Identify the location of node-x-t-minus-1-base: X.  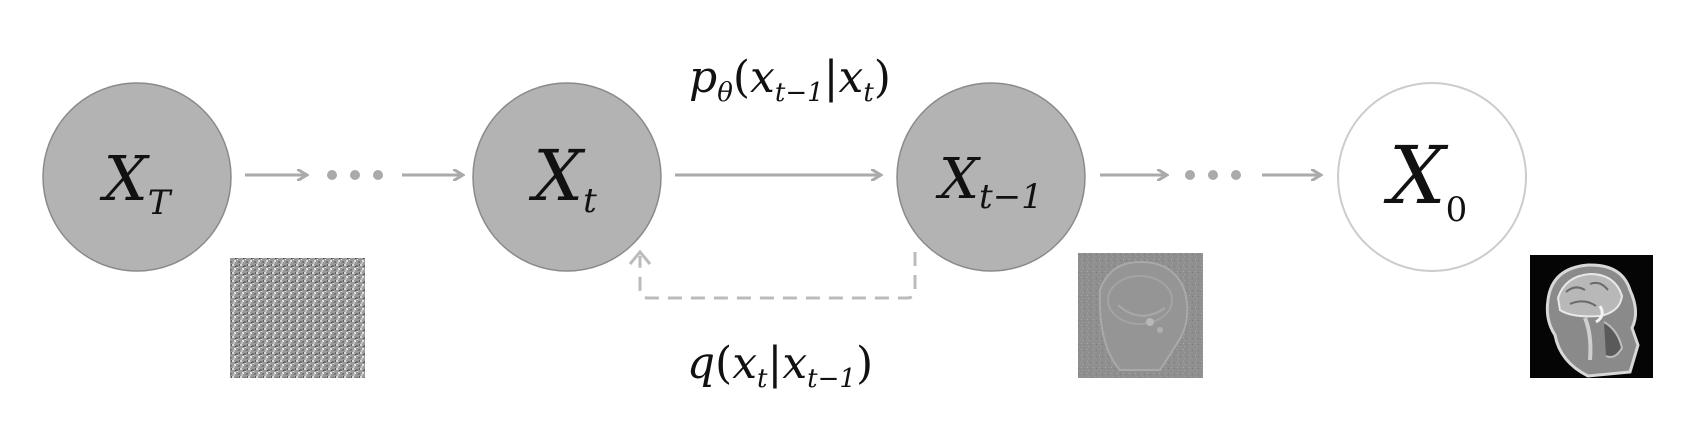
(958, 179).